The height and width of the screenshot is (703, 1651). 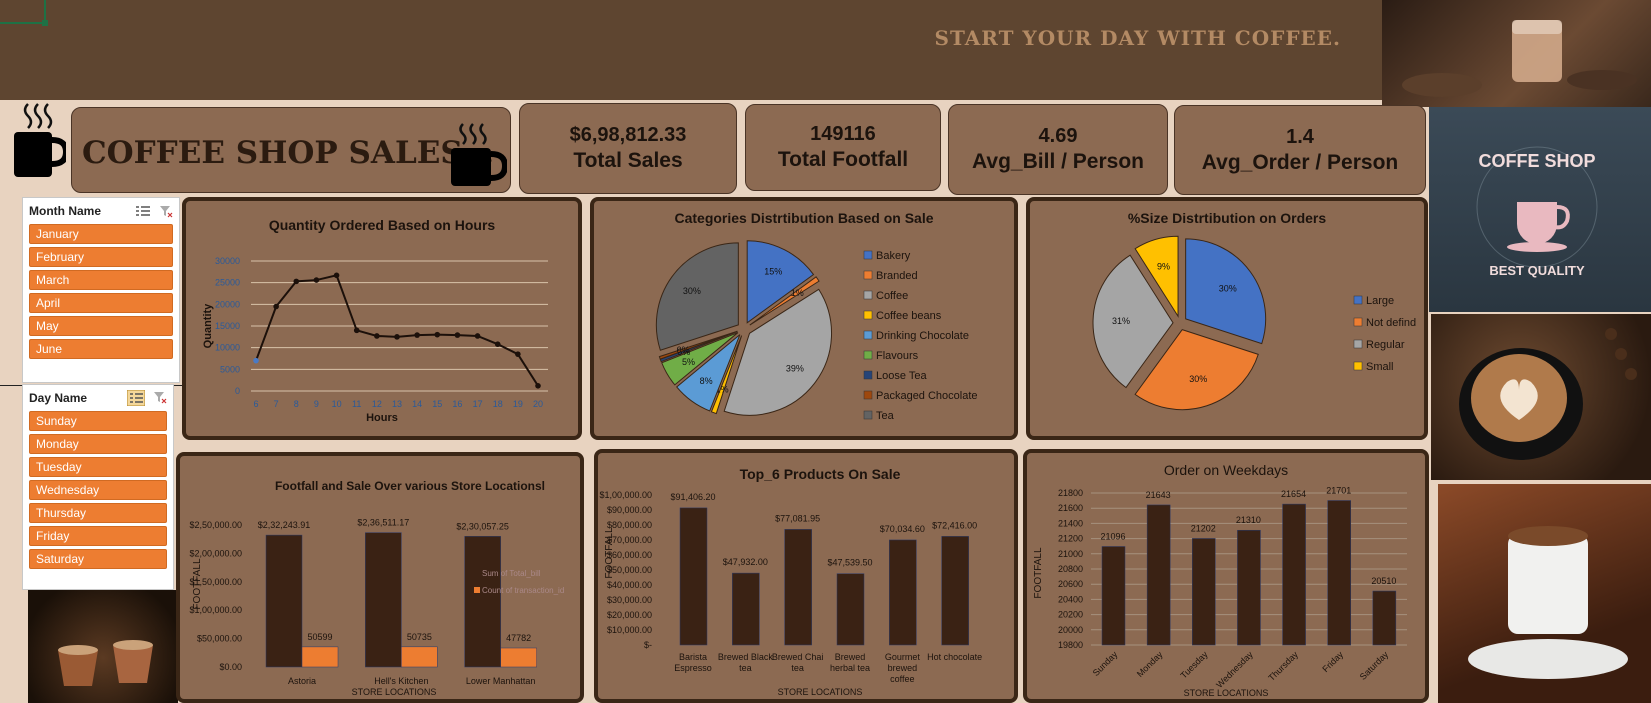 What do you see at coordinates (1516, 53) in the screenshot?
I see `chai-glass-photo` at bounding box center [1516, 53].